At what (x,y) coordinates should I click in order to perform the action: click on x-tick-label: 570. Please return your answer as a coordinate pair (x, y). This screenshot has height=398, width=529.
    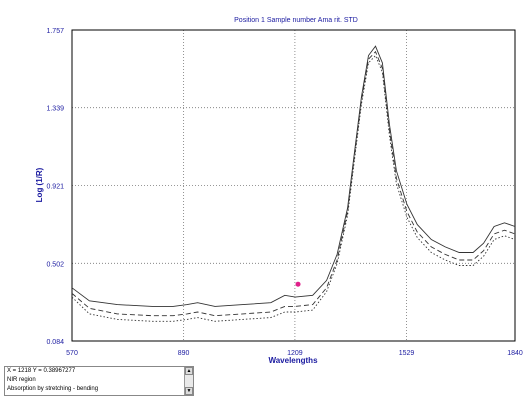
    Looking at the image, I should click on (72, 353).